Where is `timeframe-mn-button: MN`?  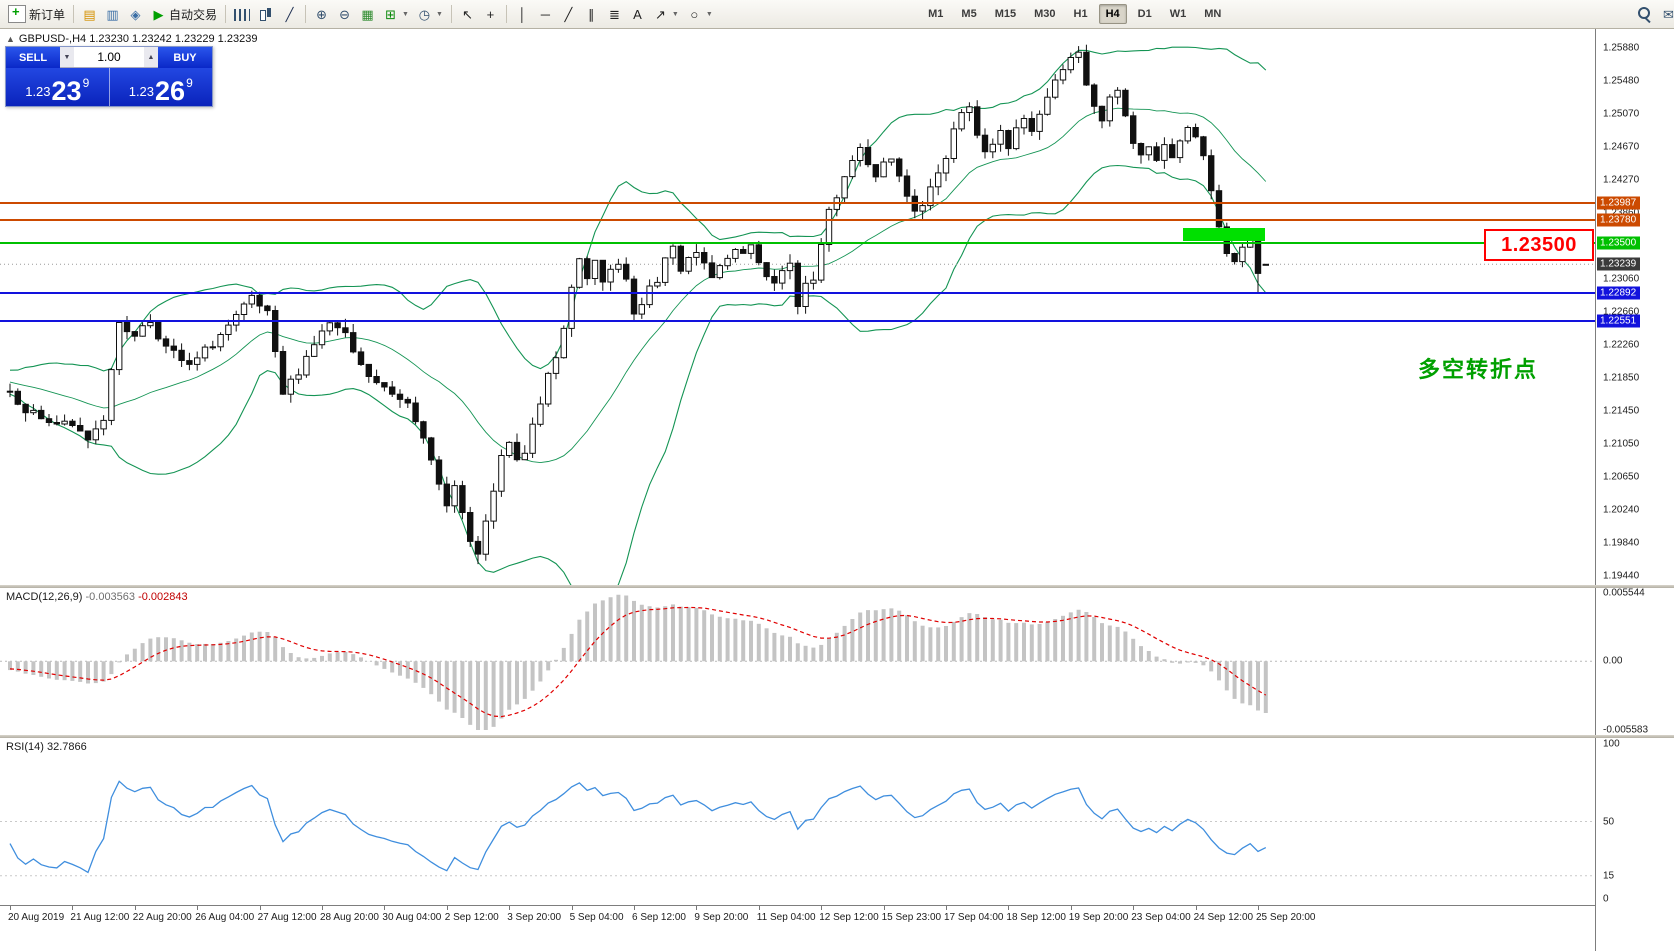 timeframe-mn-button: MN is located at coordinates (1213, 14).